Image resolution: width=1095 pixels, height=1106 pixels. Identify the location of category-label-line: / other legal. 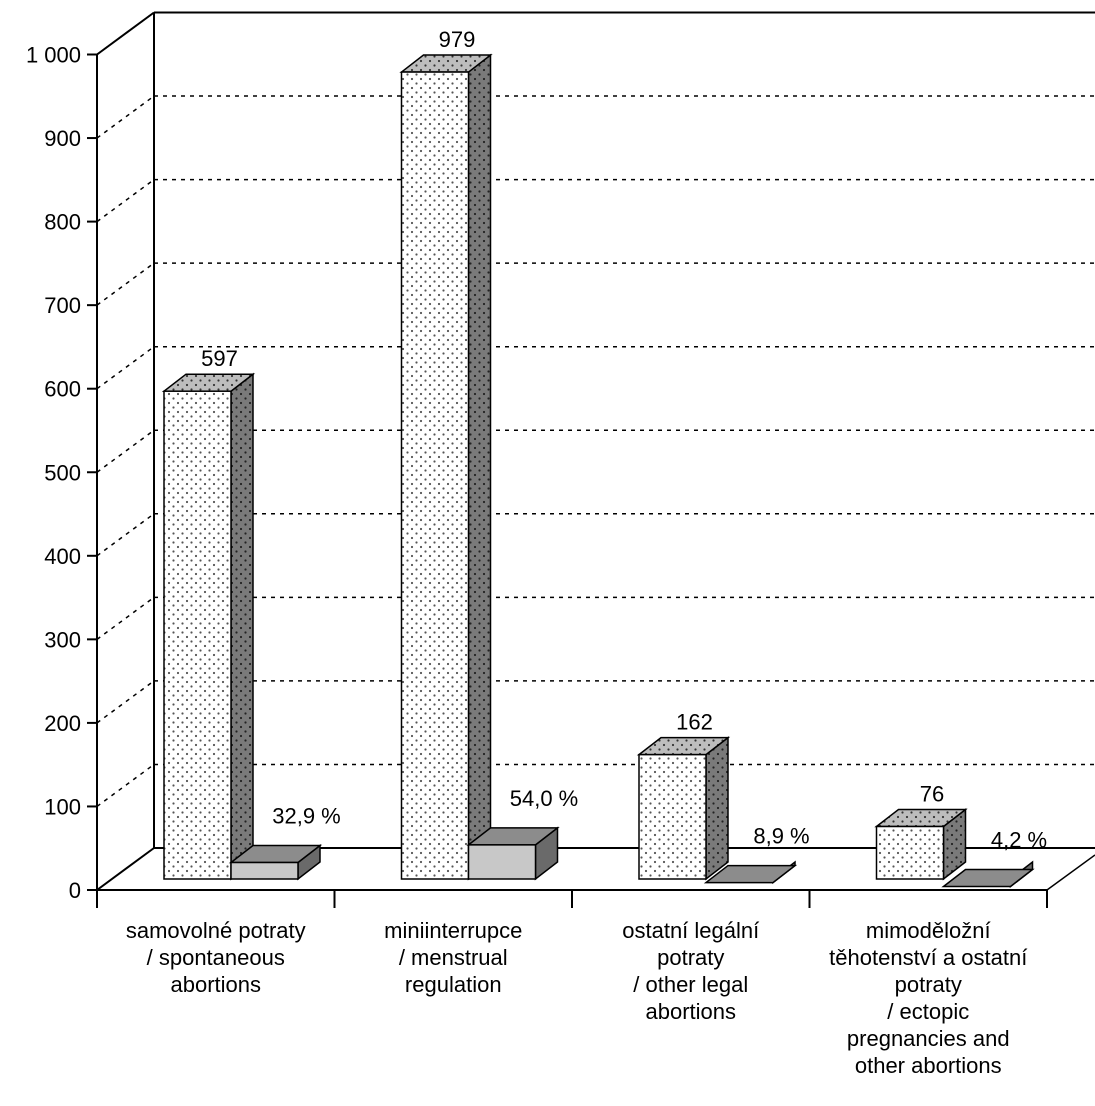
(690, 984).